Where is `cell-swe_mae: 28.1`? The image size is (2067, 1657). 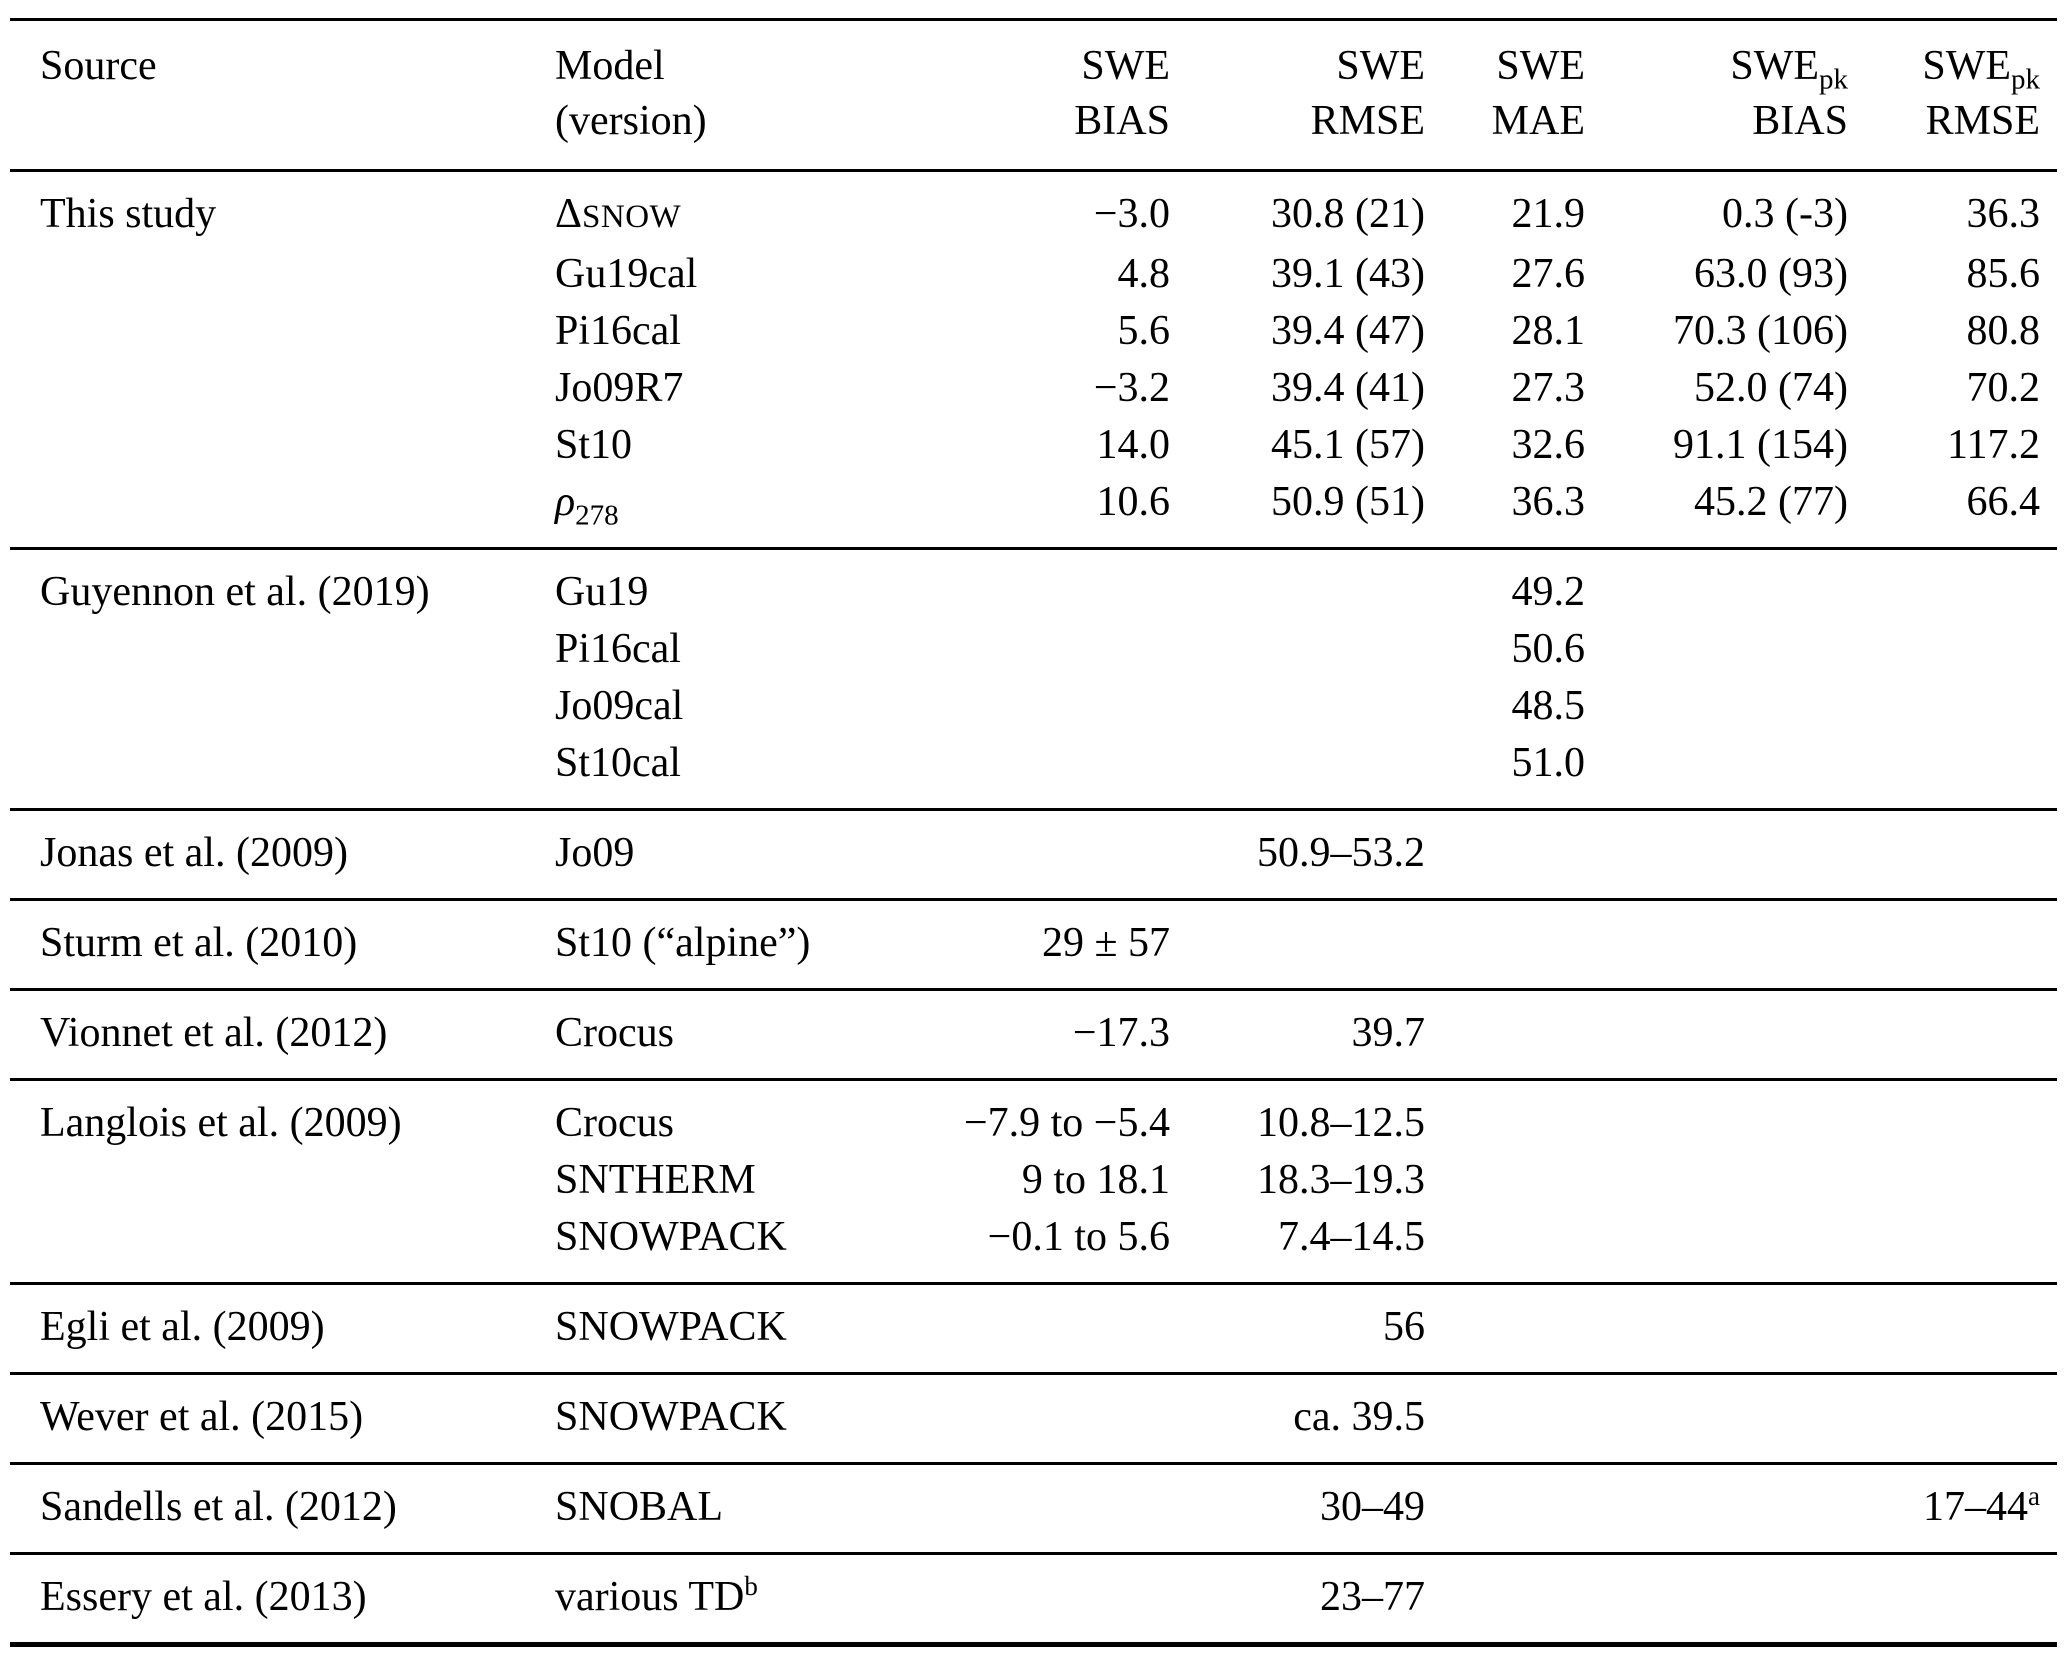
cell-swe_mae: 28.1 is located at coordinates (1548, 331).